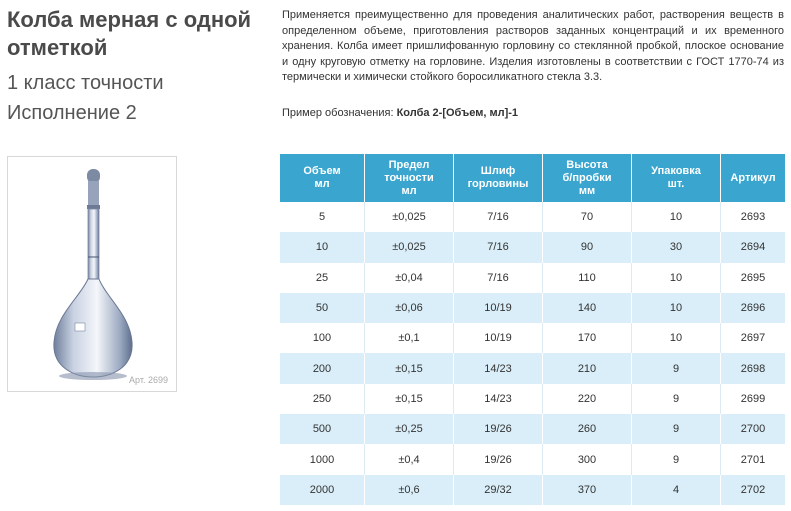 Image resolution: width=791 pixels, height=511 pixels. What do you see at coordinates (752, 338) in the screenshot?
I see `cell-article: 2697` at bounding box center [752, 338].